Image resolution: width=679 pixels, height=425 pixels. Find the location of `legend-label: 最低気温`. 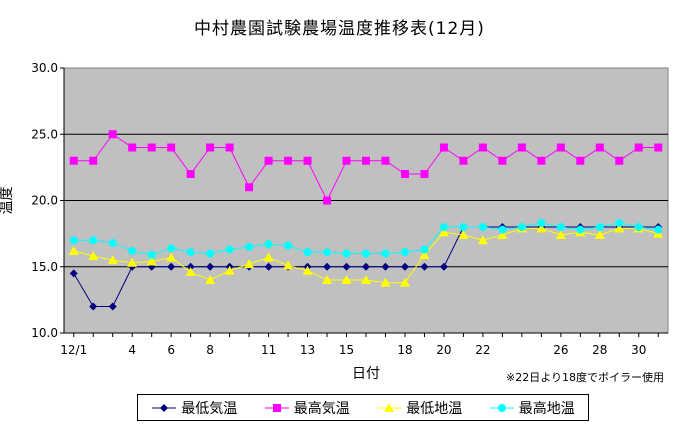

legend-label: 最低気温 is located at coordinates (209, 408).